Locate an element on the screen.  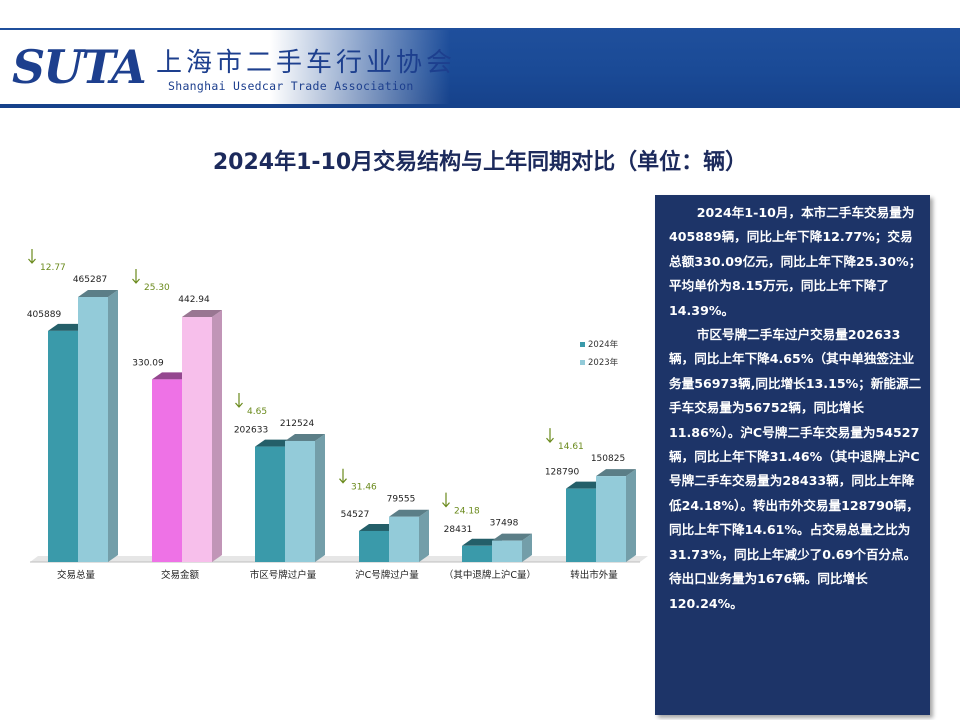
category-label-3: 沪C号牌过户量 is located at coordinates (387, 575).